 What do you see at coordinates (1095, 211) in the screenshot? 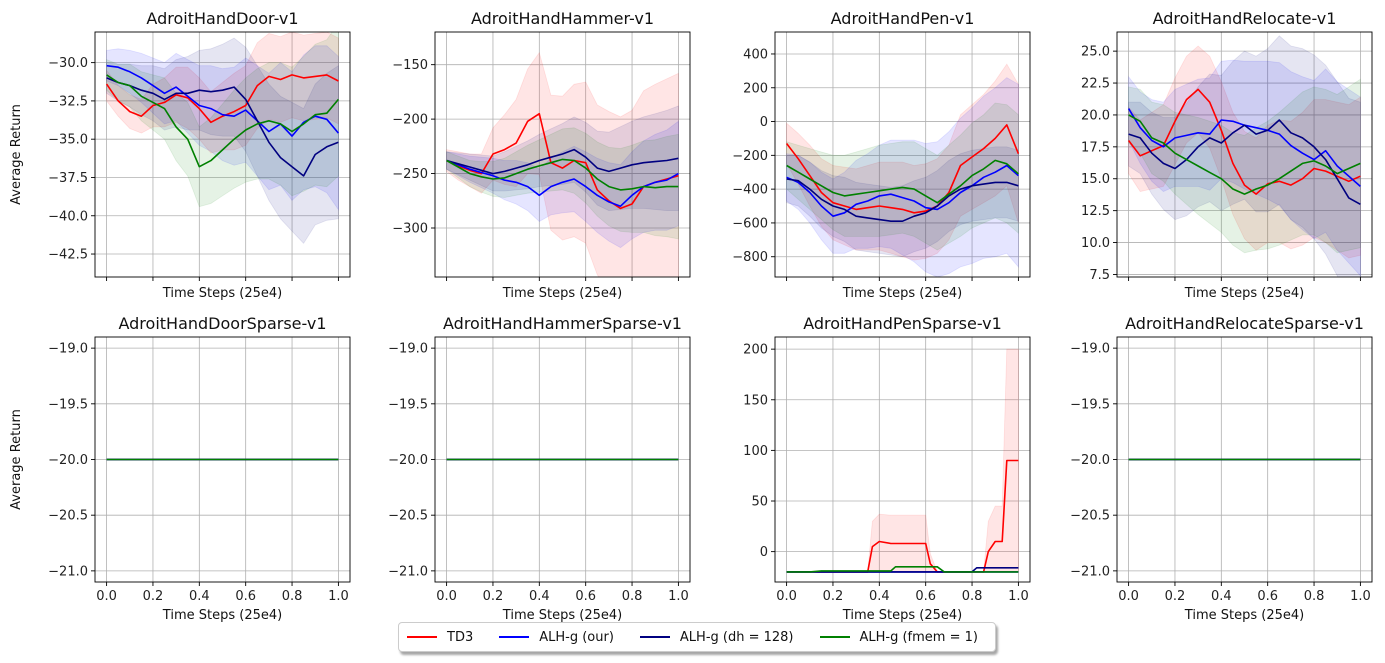
I see `y-tick-label: 12.5` at bounding box center [1095, 211].